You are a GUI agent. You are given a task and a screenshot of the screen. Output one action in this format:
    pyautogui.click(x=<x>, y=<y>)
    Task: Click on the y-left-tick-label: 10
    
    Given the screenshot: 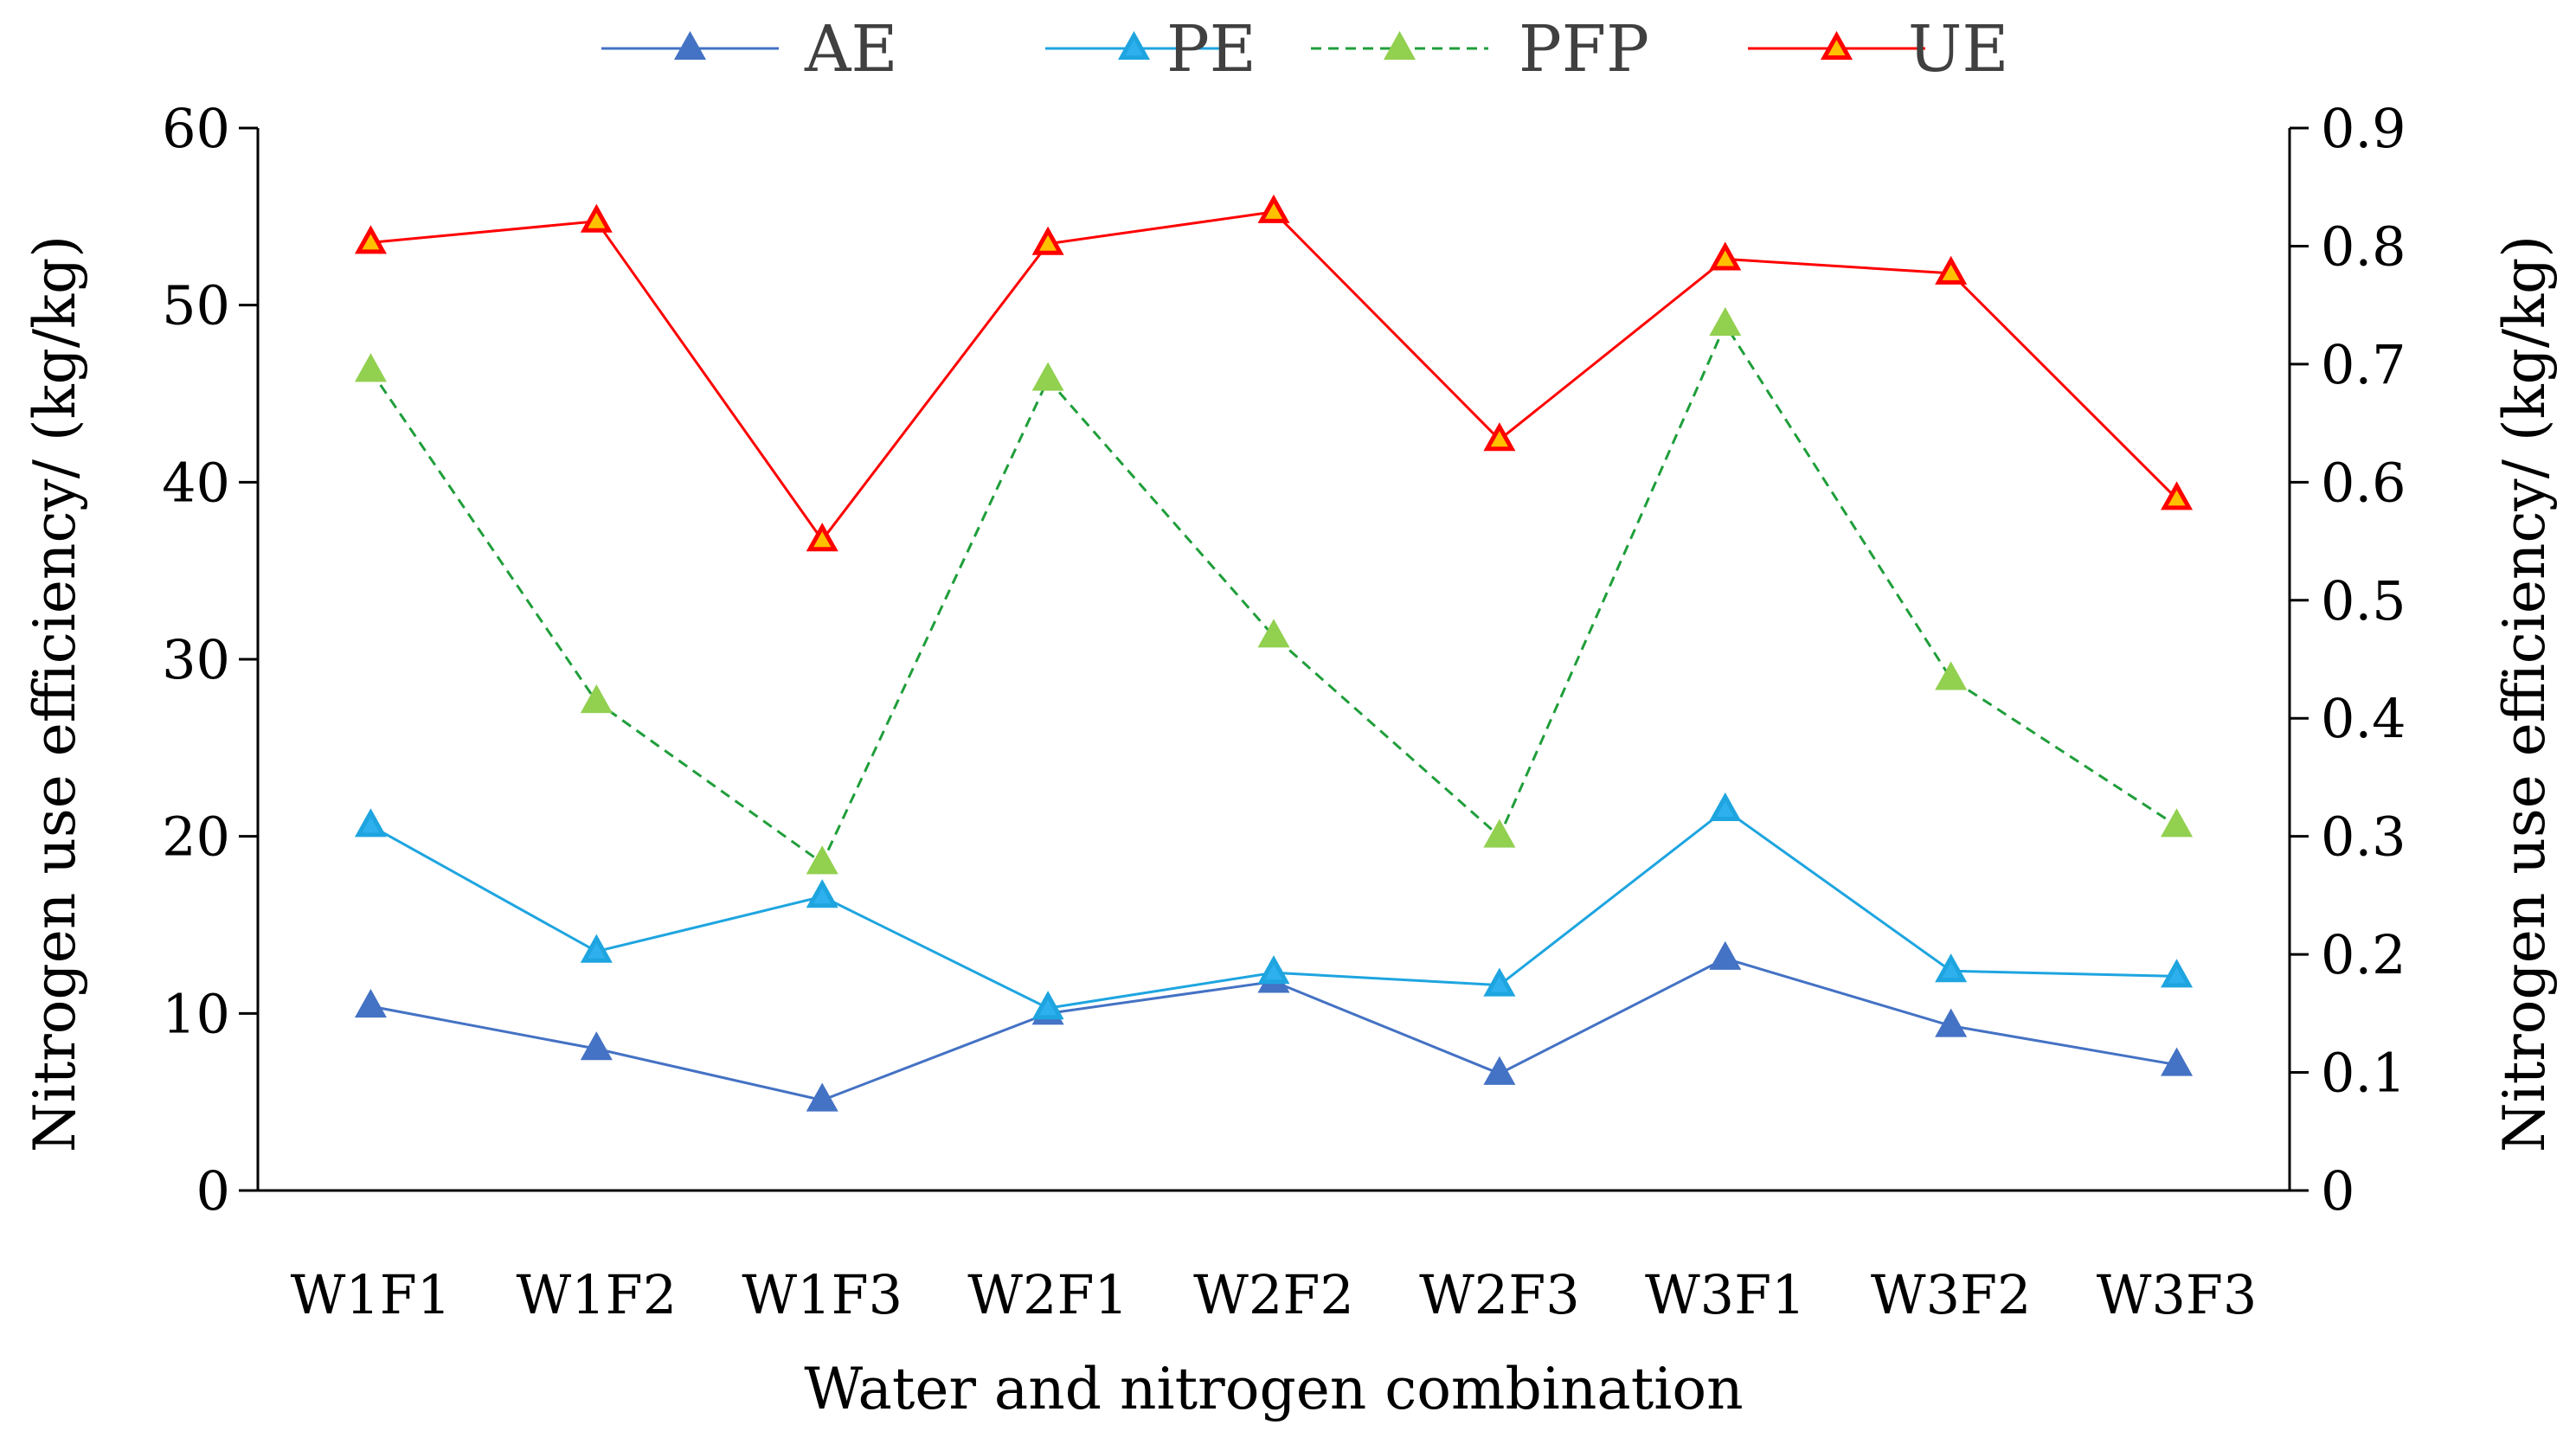 What is the action you would take?
    pyautogui.click(x=196, y=1013)
    